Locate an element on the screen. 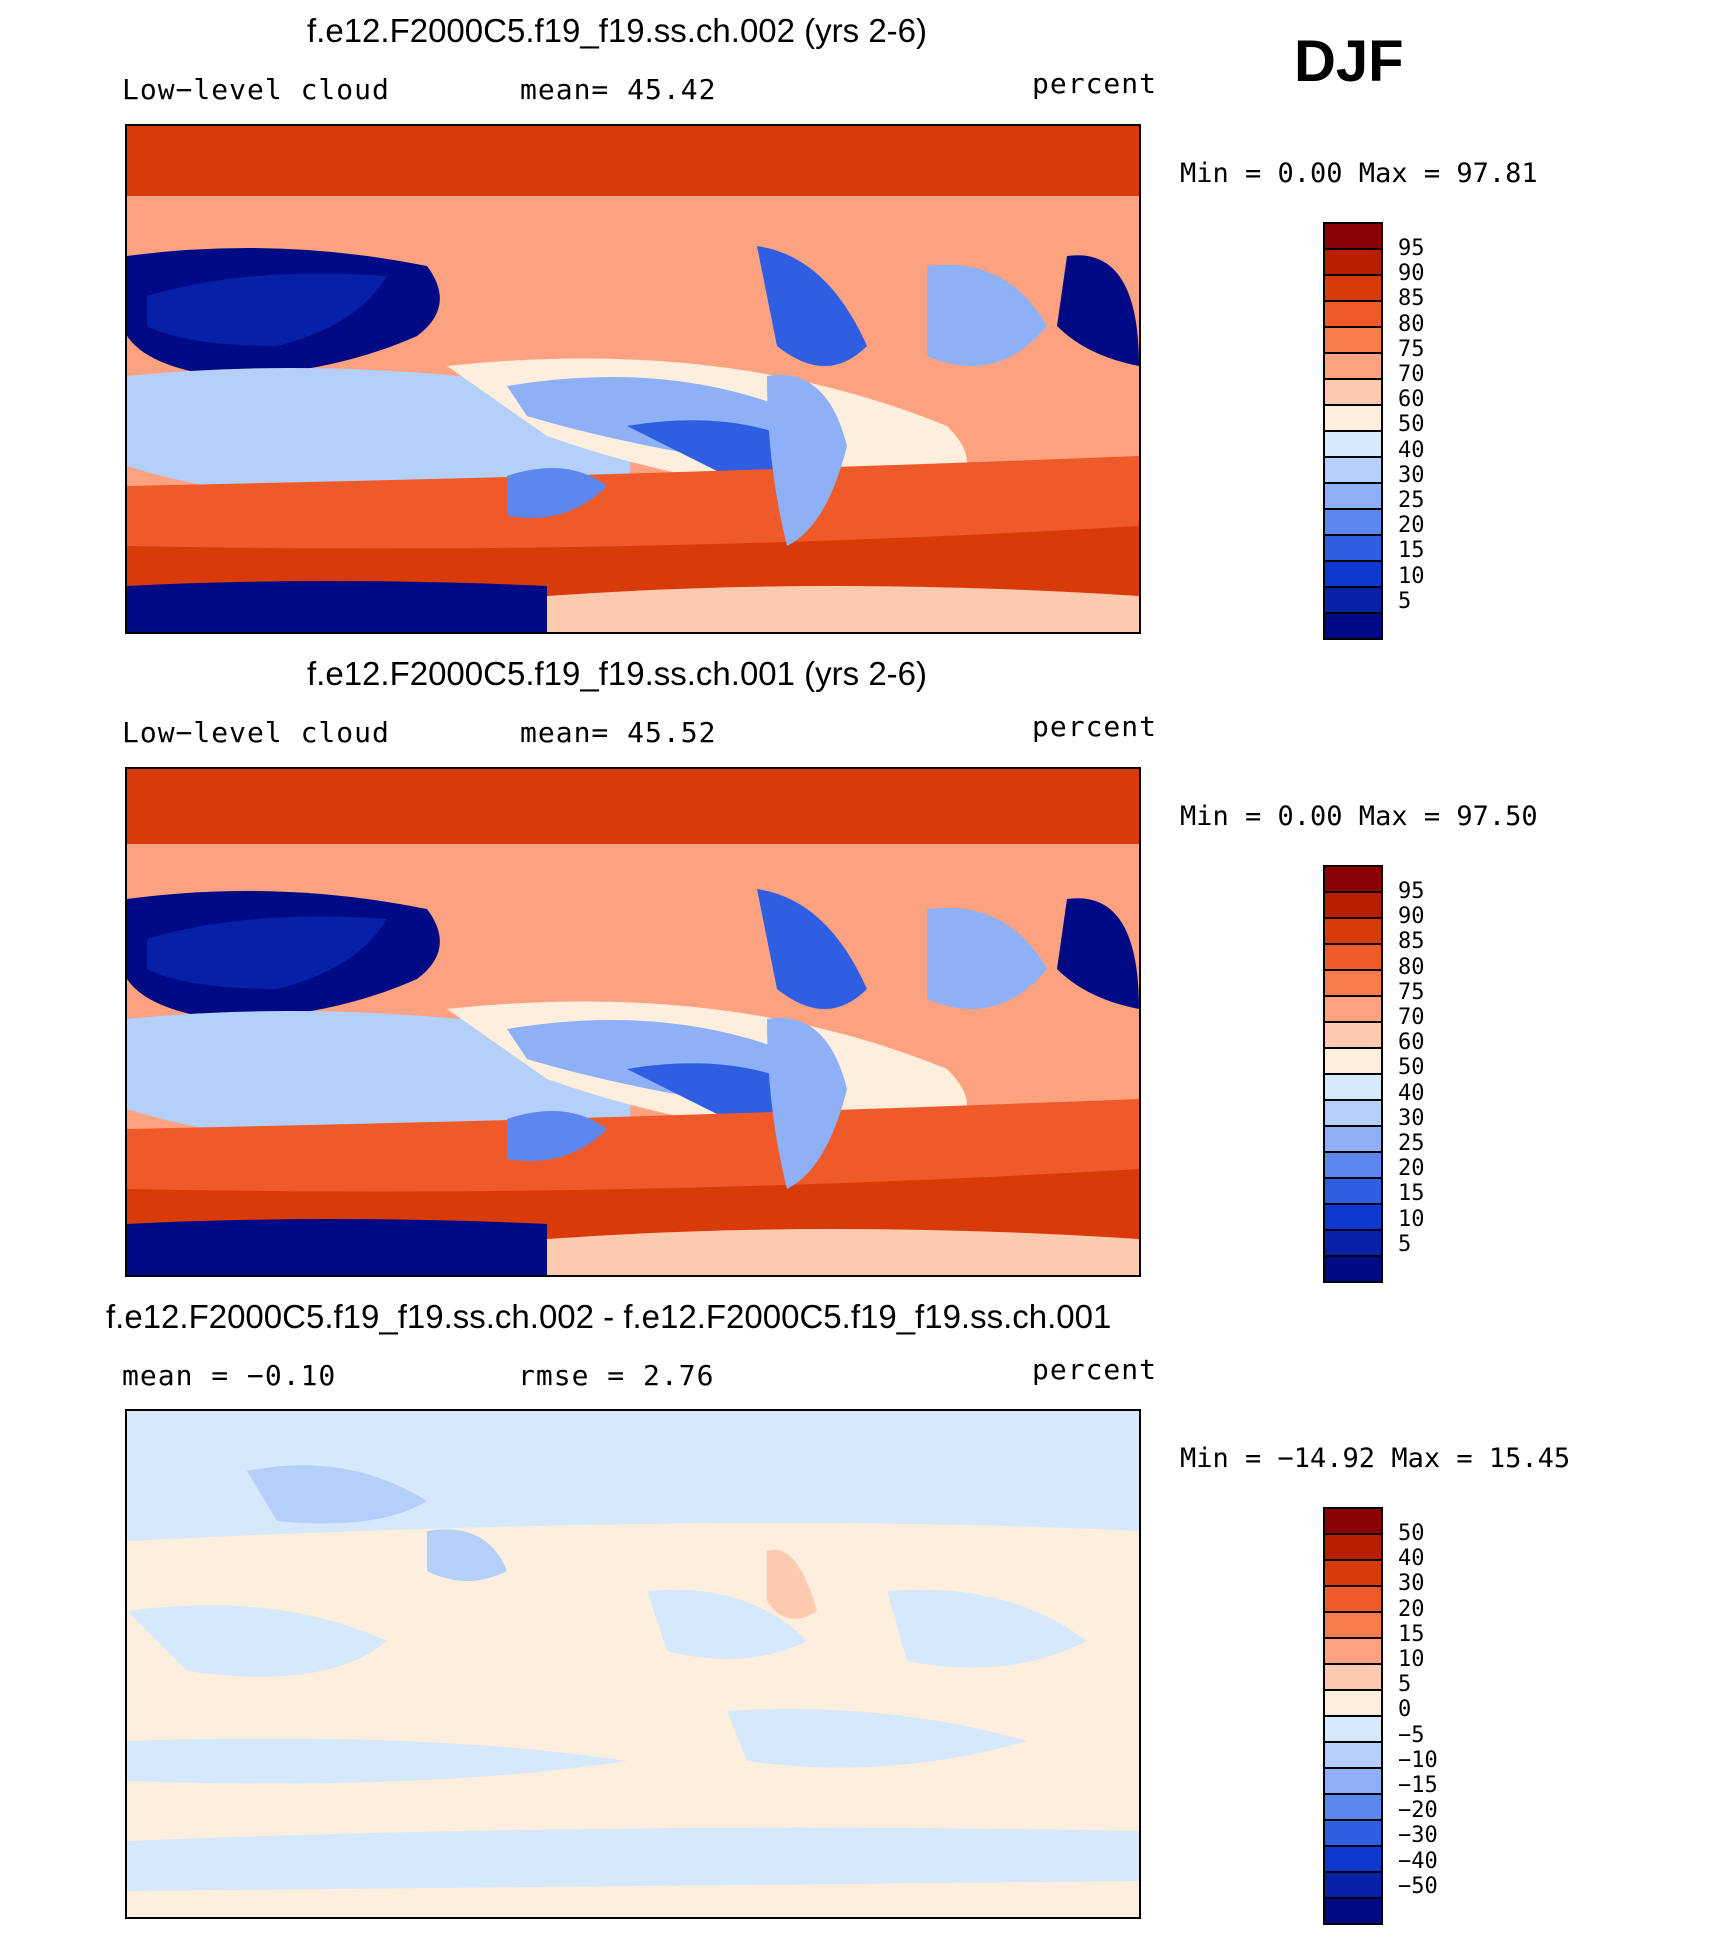  colorbar-label: −20 is located at coordinates (1418, 1811).